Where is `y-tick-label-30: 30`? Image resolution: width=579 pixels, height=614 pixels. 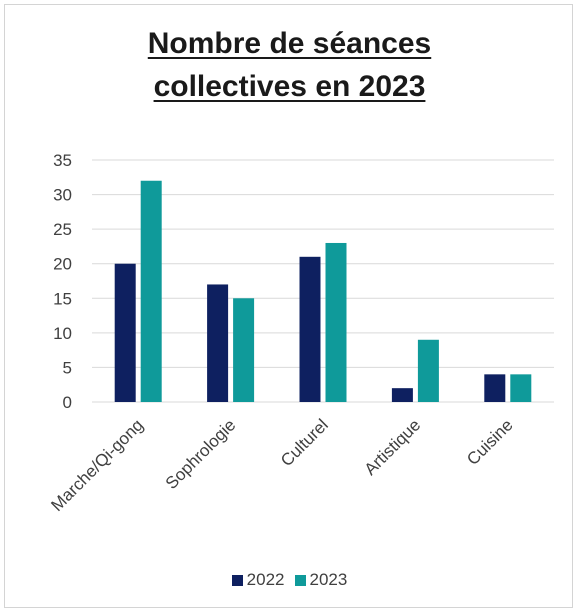 y-tick-label-30: 30 is located at coordinates (62, 195).